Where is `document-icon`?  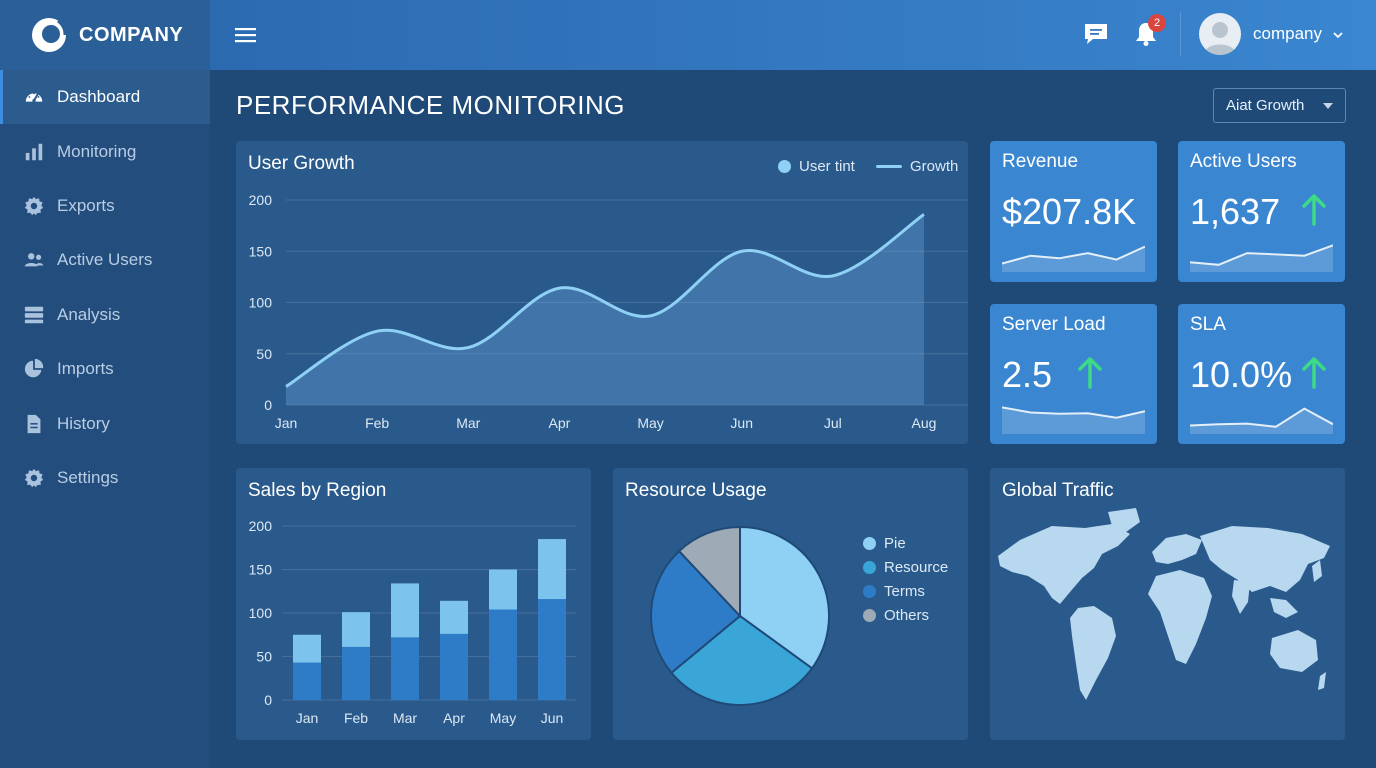 document-icon is located at coordinates (34, 424).